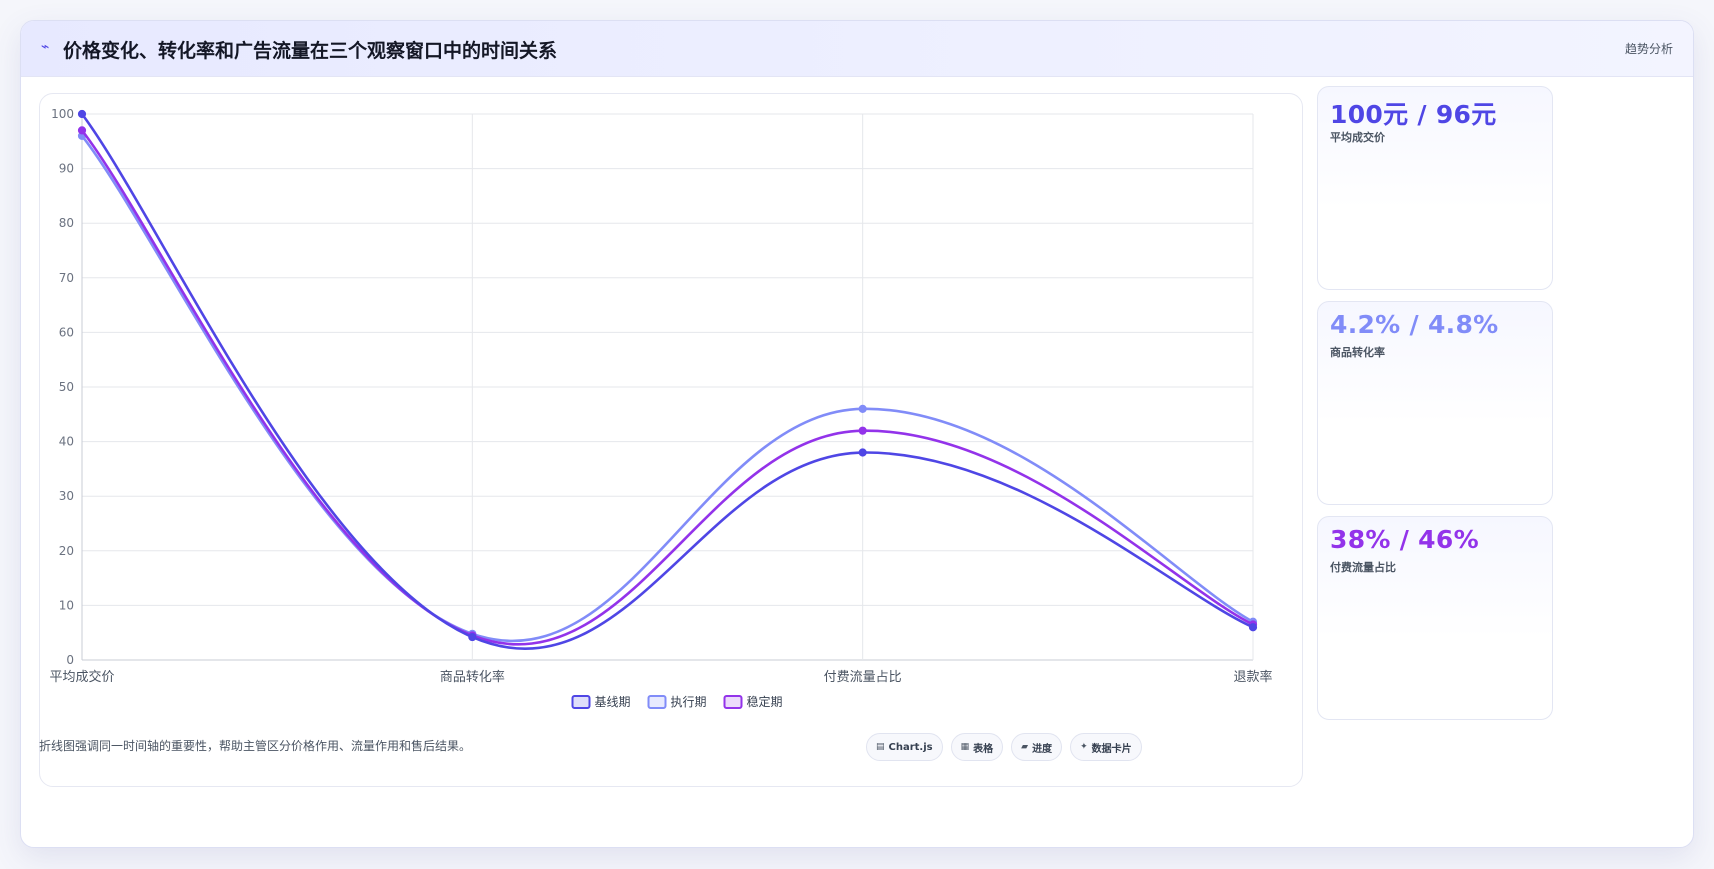 The height and width of the screenshot is (869, 1714). What do you see at coordinates (81, 677) in the screenshot?
I see `x-tick-label: 平均成交价` at bounding box center [81, 677].